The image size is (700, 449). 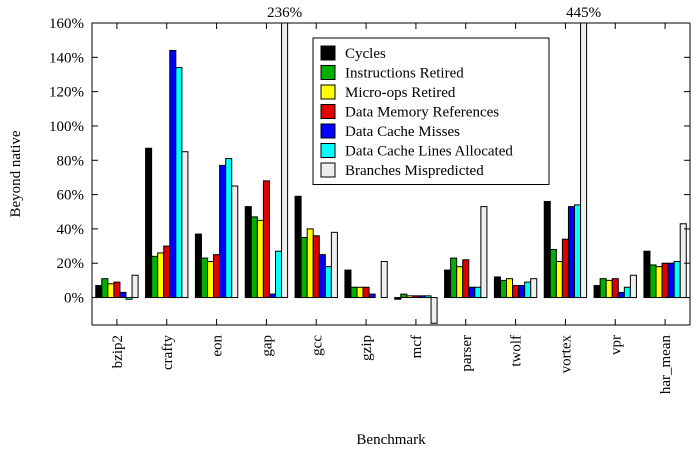 I want to click on y-tick-label: 0%, so click(x=74, y=299).